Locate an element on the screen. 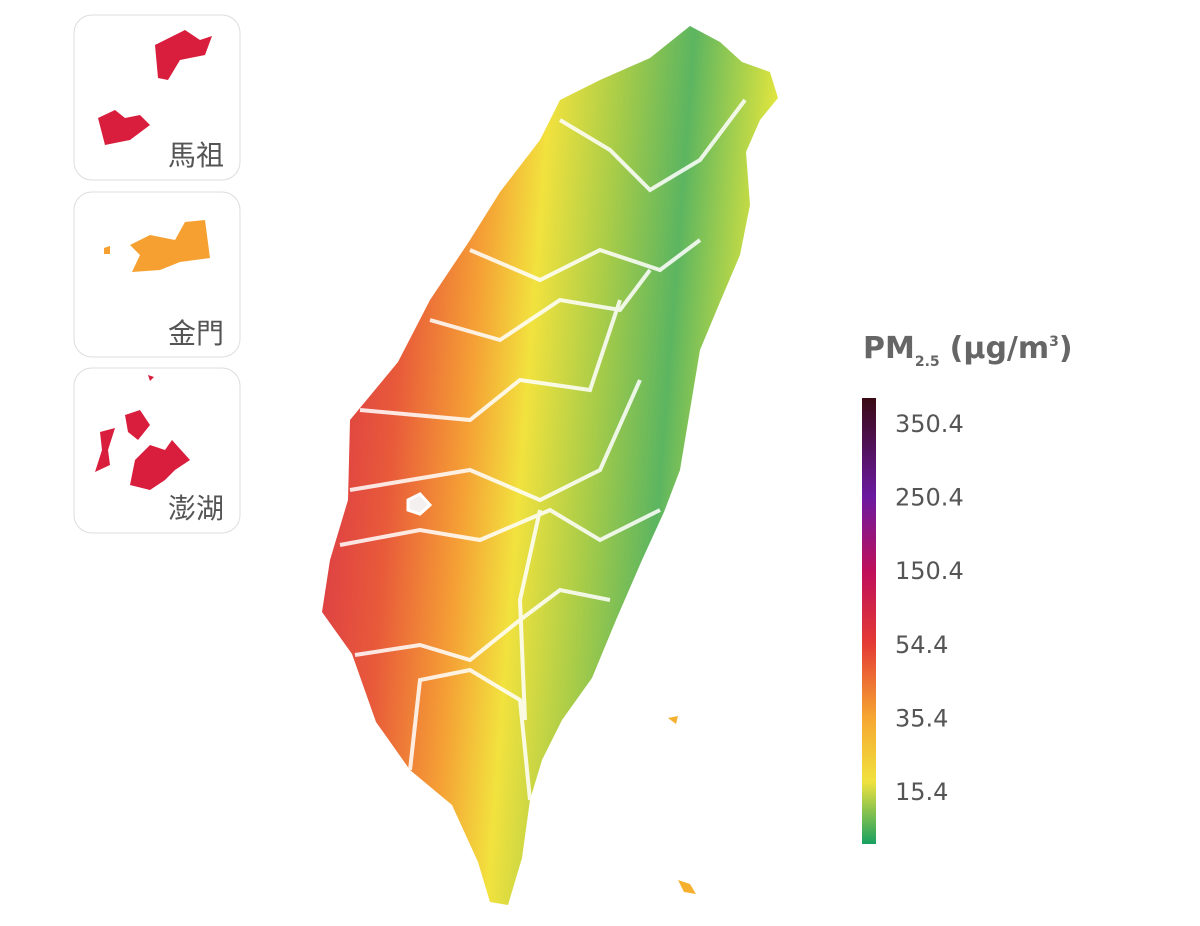 This screenshot has height=926, width=1200. inset-label: 馬祖 is located at coordinates (196, 155).